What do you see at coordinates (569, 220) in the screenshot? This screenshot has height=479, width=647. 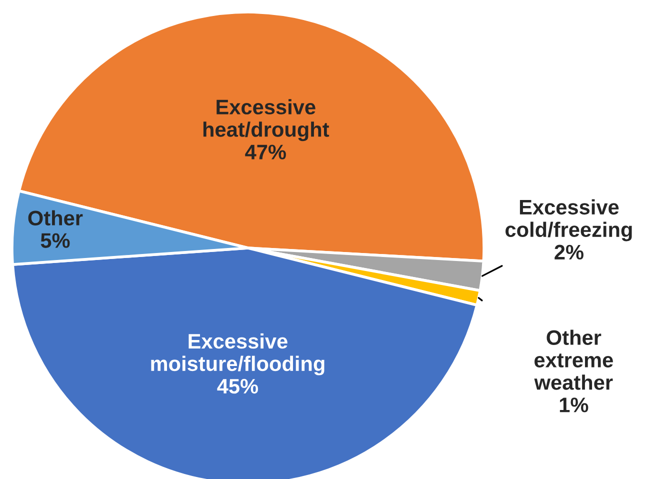 I see `slice-label: Excessive cold/freezing` at bounding box center [569, 220].